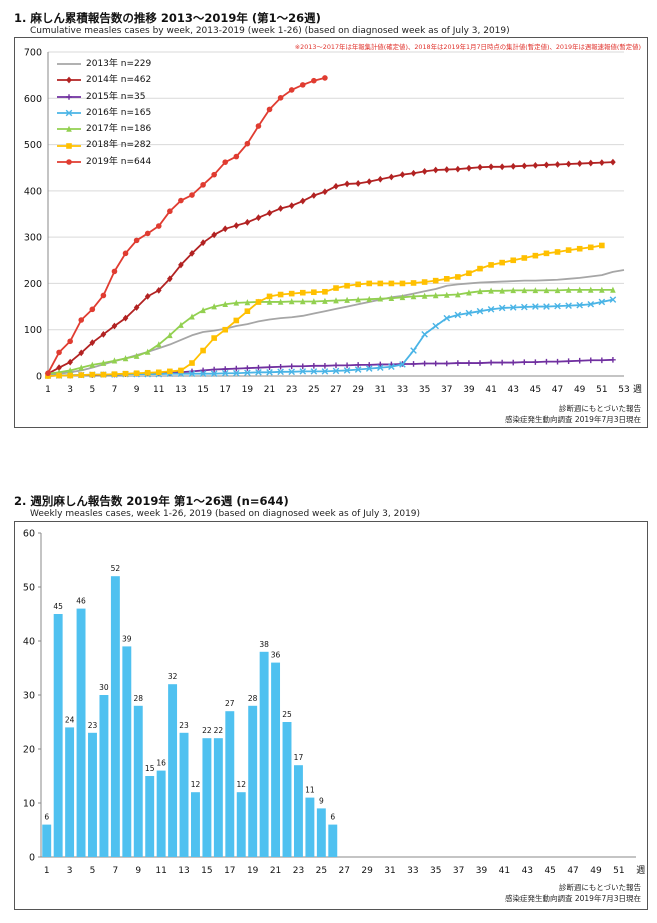 The image size is (657, 923). Describe the element at coordinates (116, 568) in the screenshot. I see `bar-value-label: 52` at that location.